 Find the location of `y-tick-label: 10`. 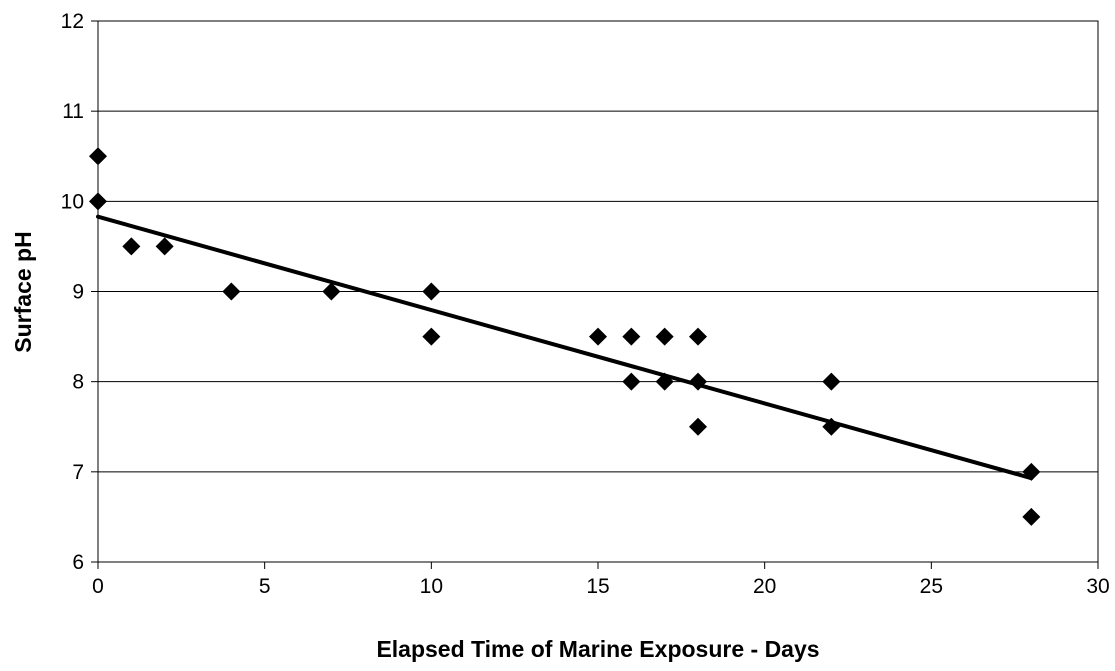

y-tick-label: 10 is located at coordinates (72, 201).